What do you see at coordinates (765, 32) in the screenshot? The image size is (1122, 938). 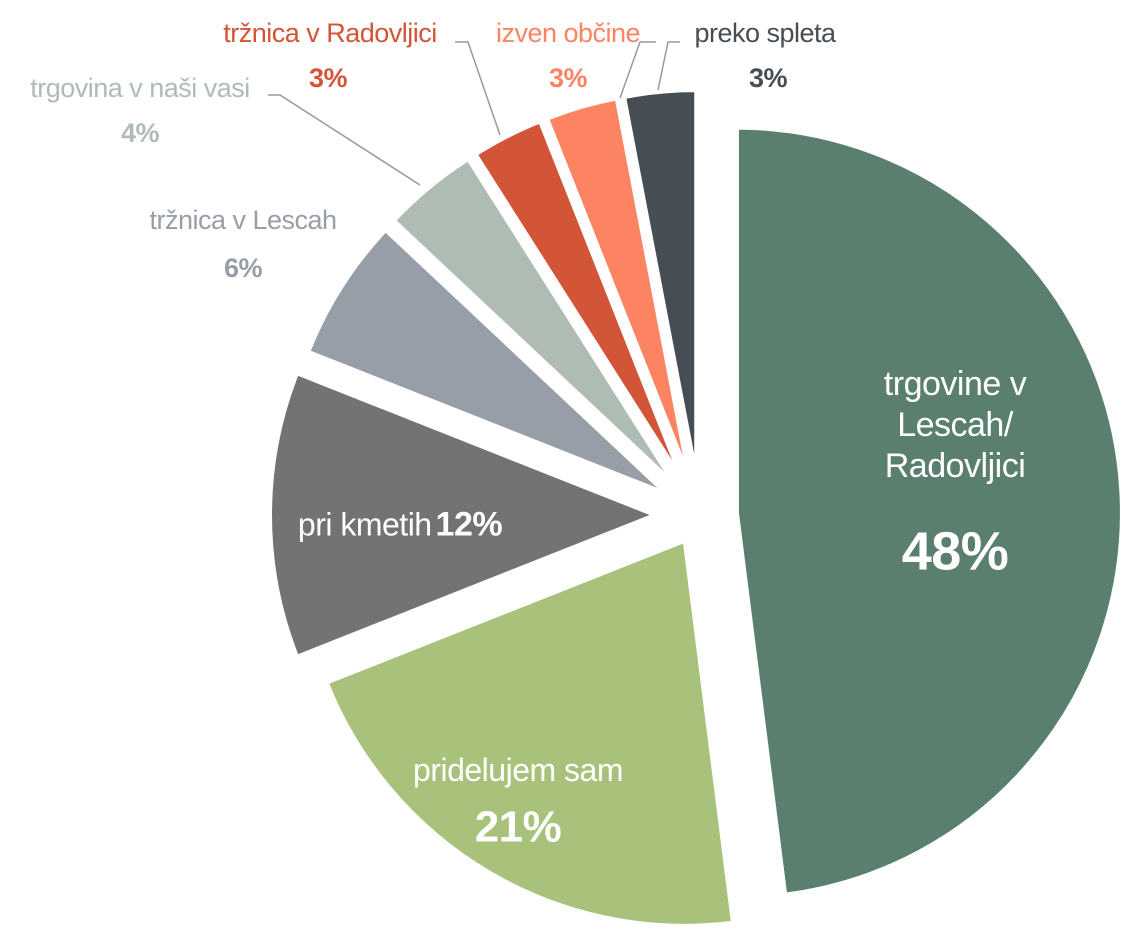 I see `slice-name: preko spleta` at bounding box center [765, 32].